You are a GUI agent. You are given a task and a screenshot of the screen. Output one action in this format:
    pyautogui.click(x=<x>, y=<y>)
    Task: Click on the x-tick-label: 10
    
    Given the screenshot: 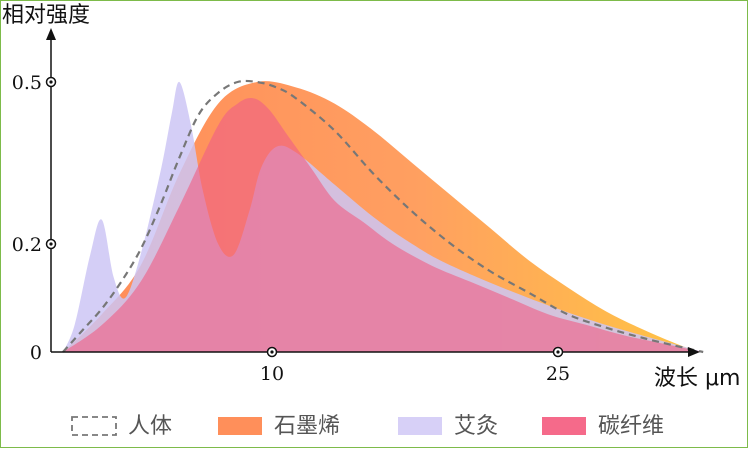 What is the action you would take?
    pyautogui.click(x=272, y=374)
    